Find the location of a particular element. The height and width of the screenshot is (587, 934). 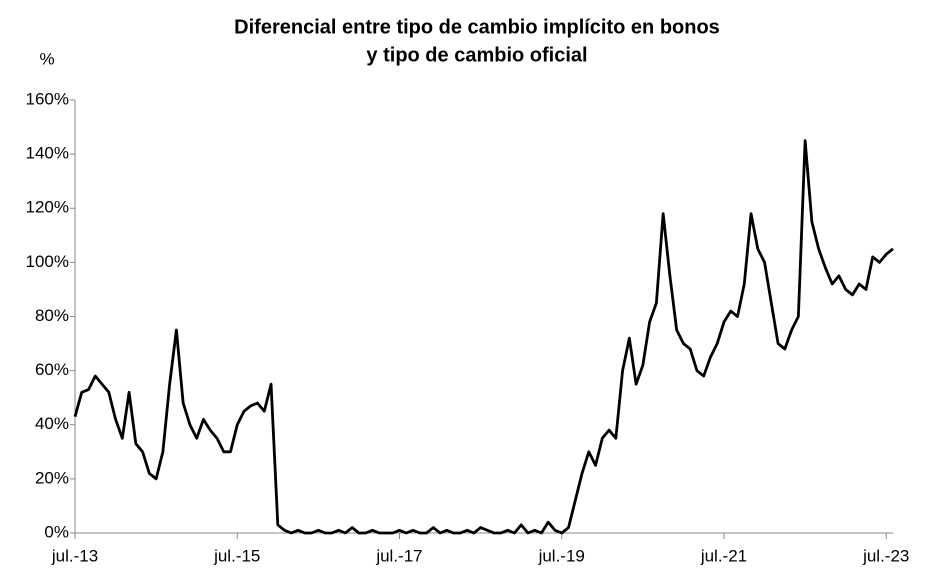

y-tick-label: 100% is located at coordinates (47, 261).